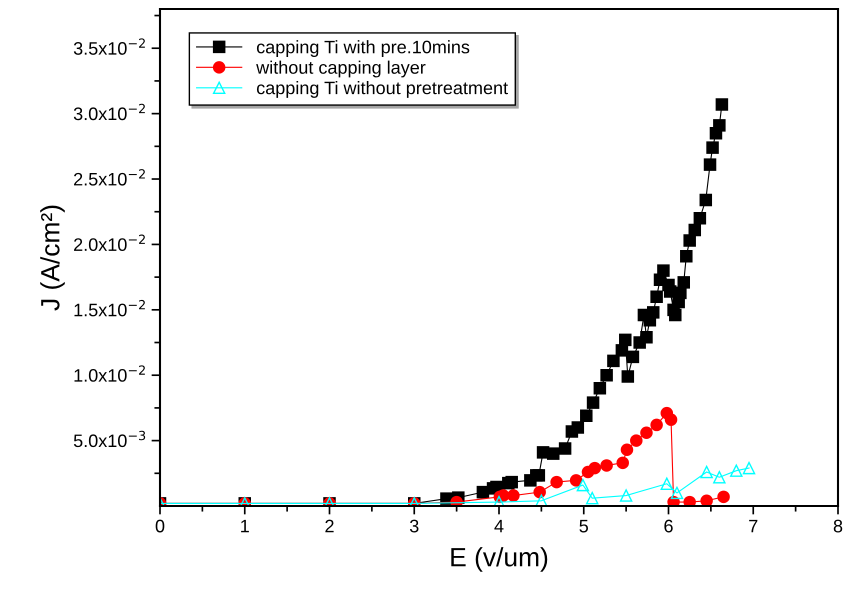 This screenshot has height=594, width=844. I want to click on x-tick-label: 6, so click(668, 526).